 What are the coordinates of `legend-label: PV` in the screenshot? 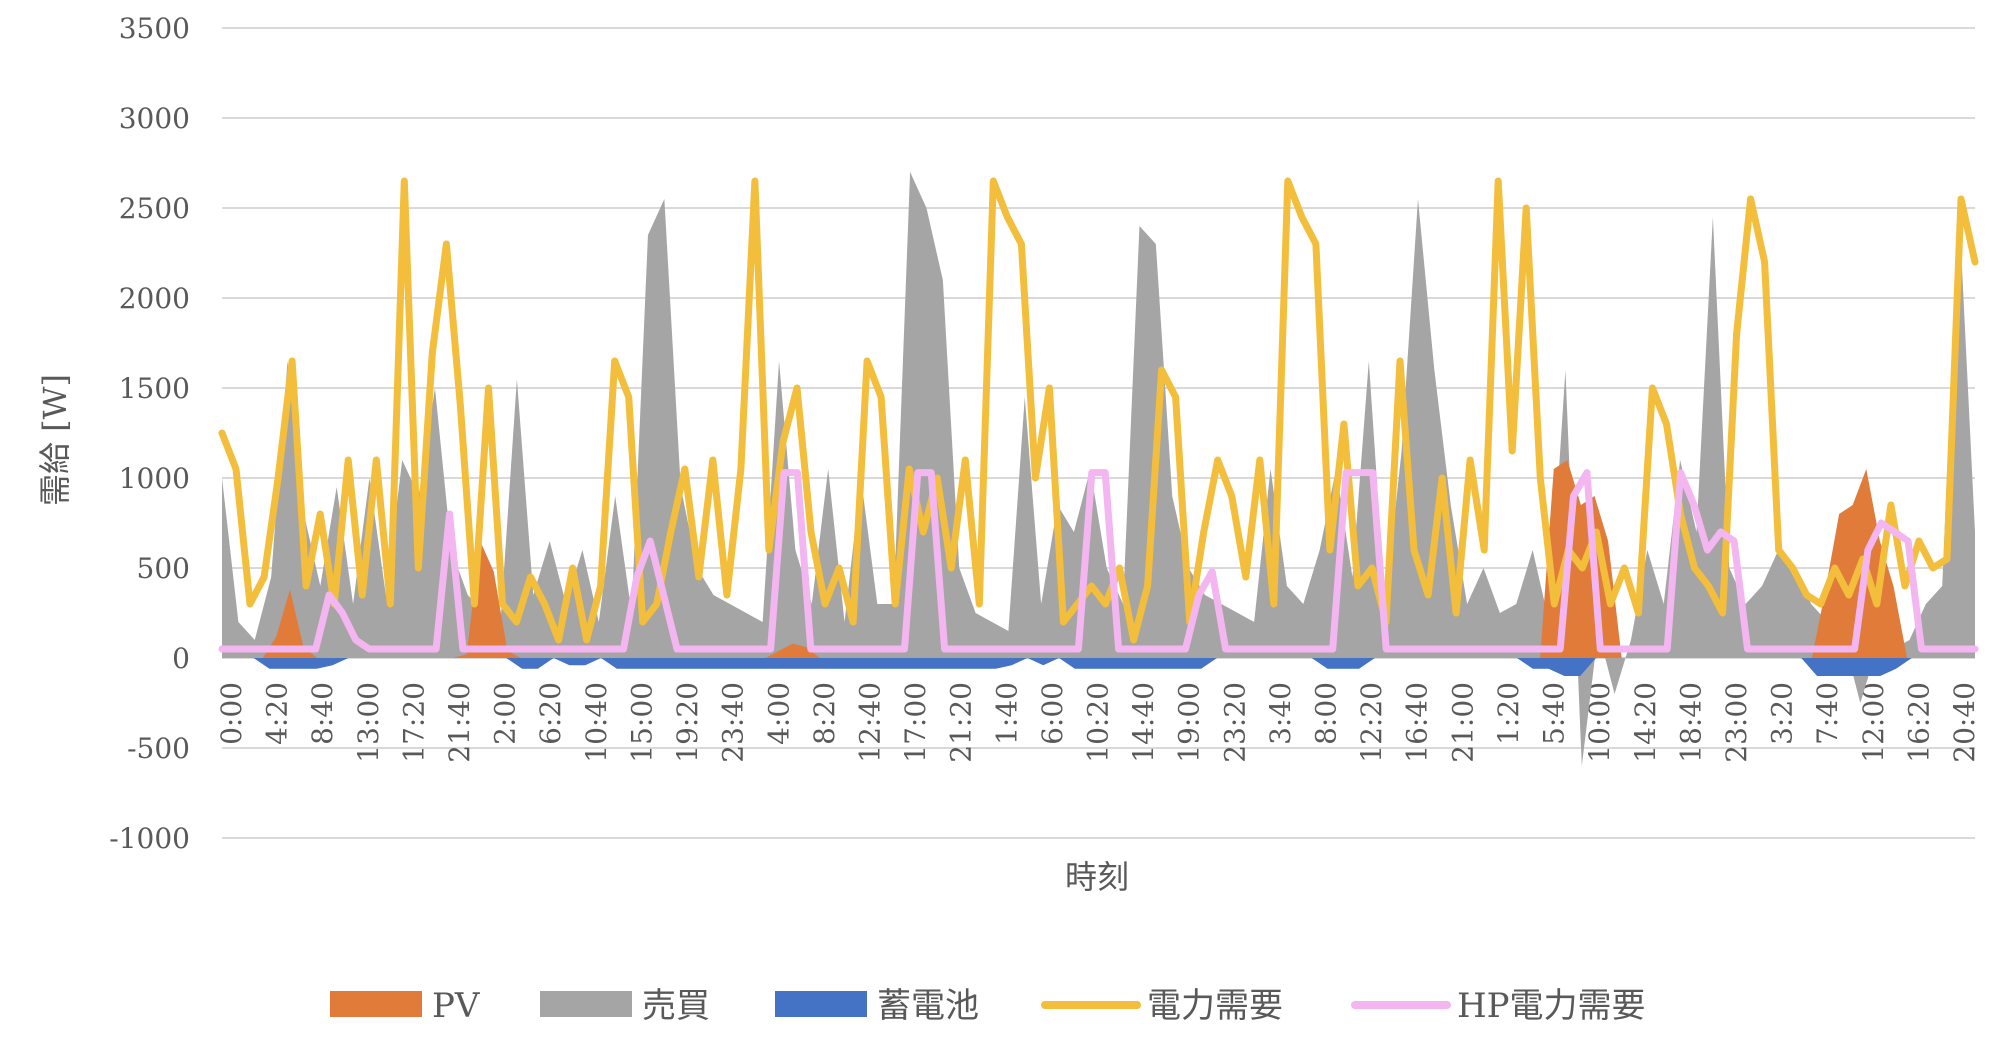 It's located at (456, 1006).